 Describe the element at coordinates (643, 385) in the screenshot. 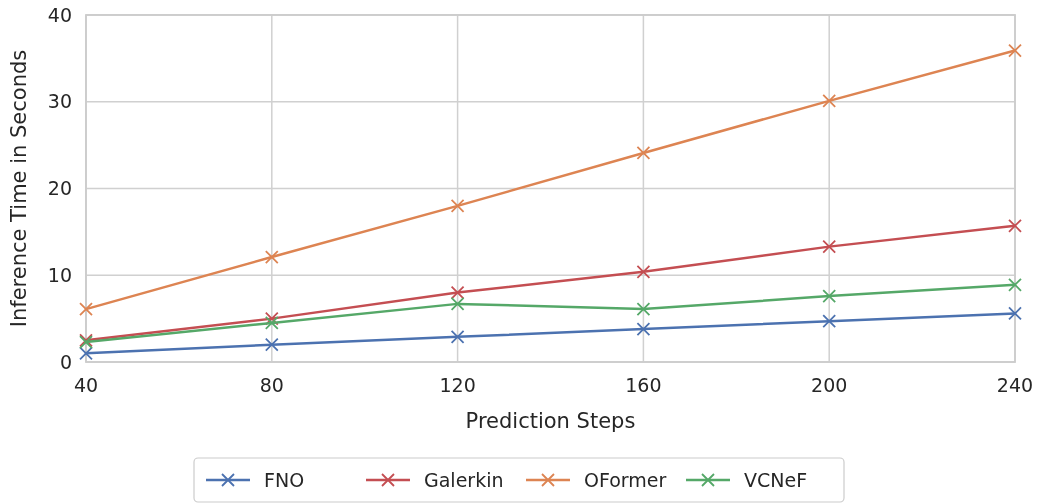

I see `x-tick-label: 160` at that location.